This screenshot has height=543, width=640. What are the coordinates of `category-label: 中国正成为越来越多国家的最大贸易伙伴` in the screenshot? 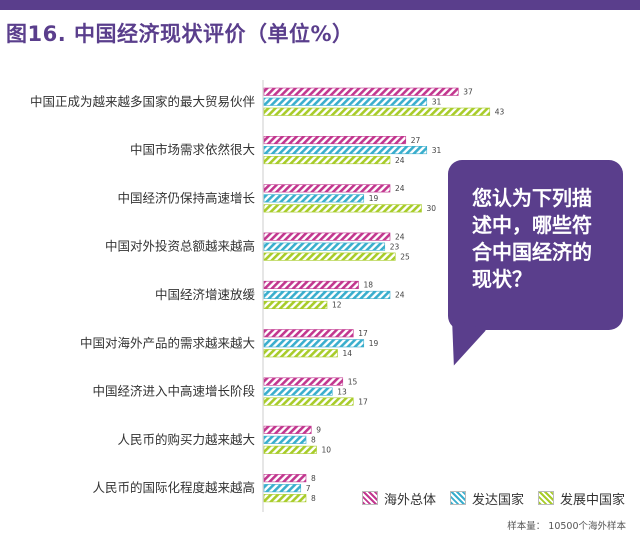 It's located at (143, 101).